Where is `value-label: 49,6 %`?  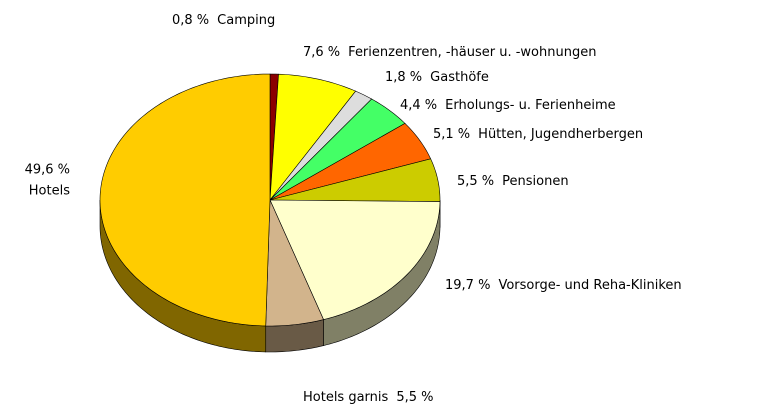
value-label: 49,6 % is located at coordinates (47, 170).